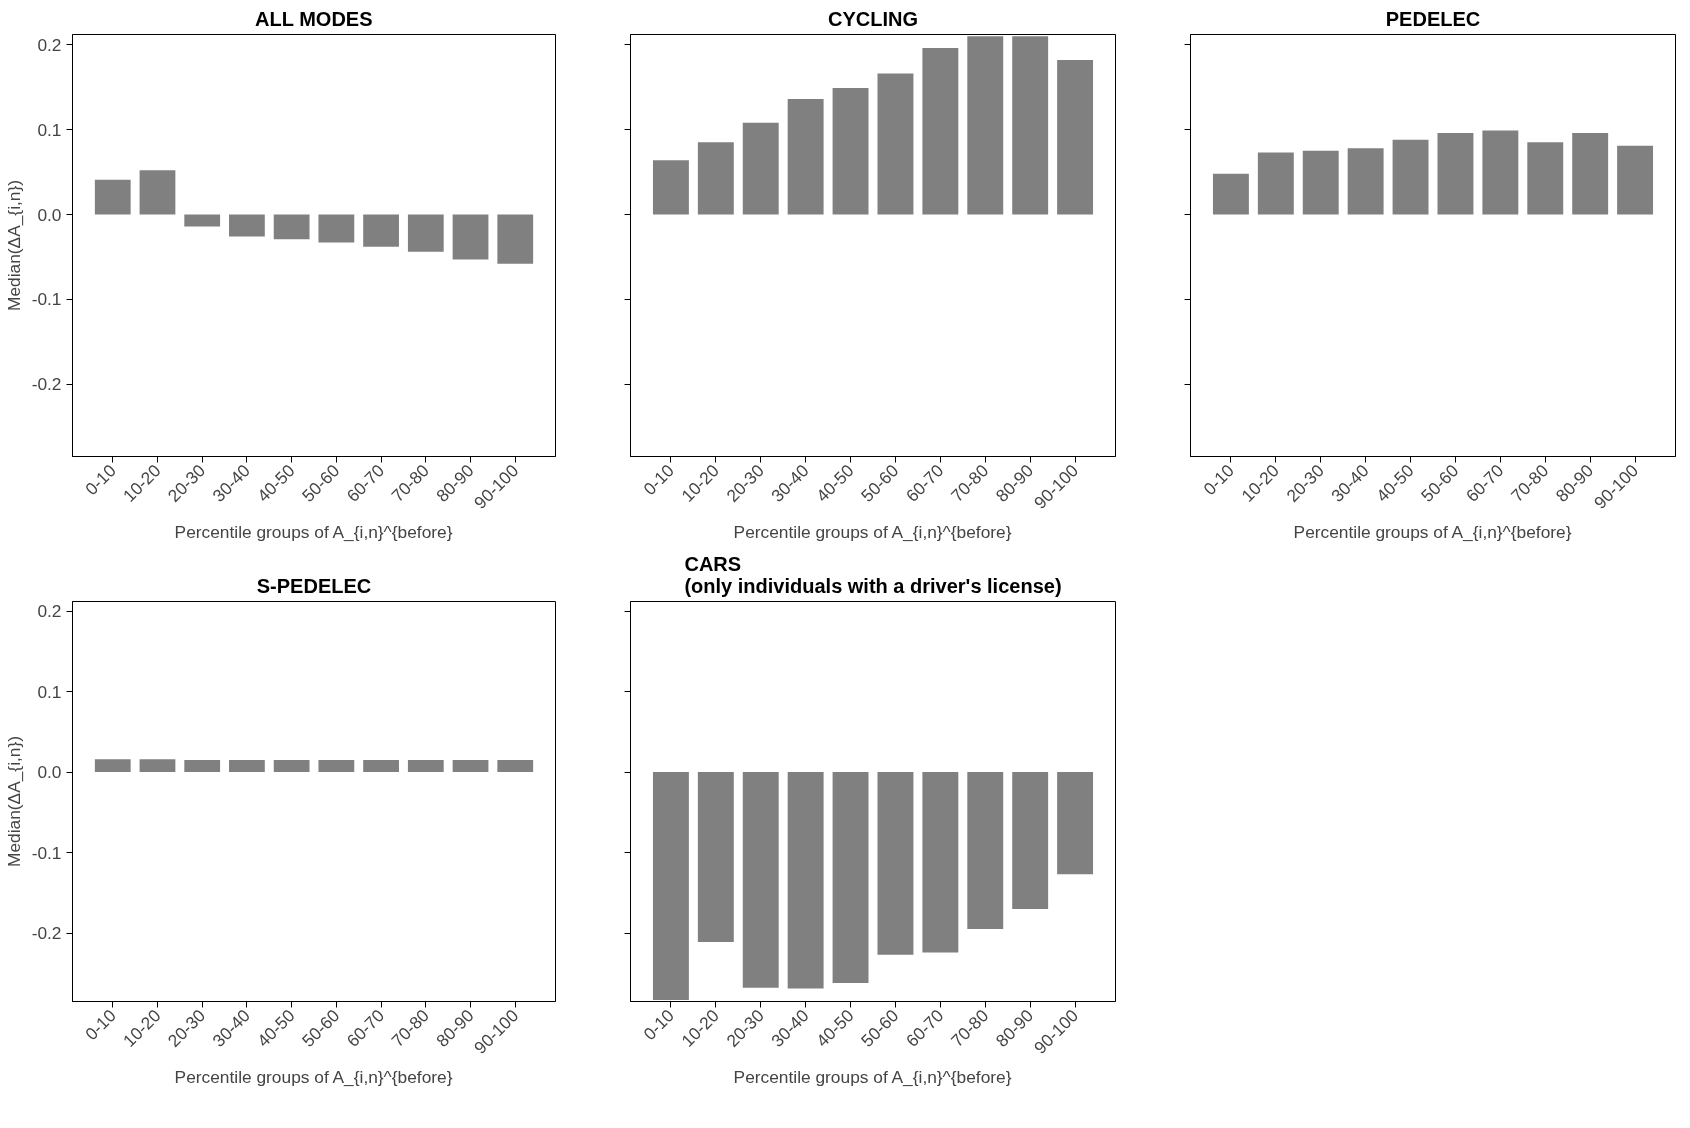  What do you see at coordinates (314, 18) in the screenshot?
I see `chart-title: ALL MODES` at bounding box center [314, 18].